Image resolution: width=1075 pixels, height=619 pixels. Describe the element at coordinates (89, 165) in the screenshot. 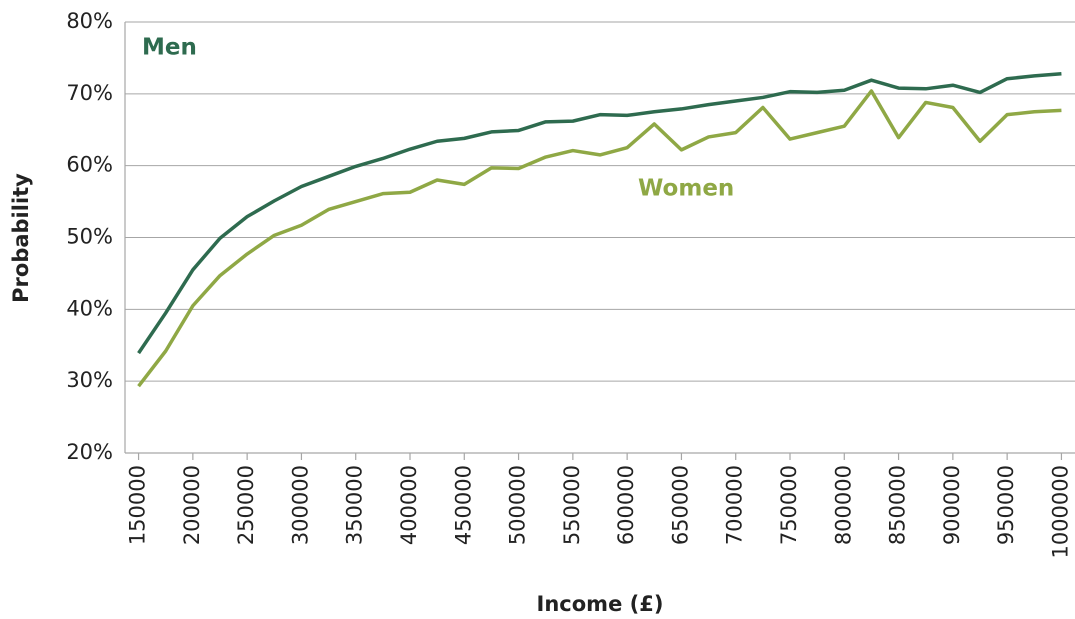

I see `y-tick-label: 60%` at that location.